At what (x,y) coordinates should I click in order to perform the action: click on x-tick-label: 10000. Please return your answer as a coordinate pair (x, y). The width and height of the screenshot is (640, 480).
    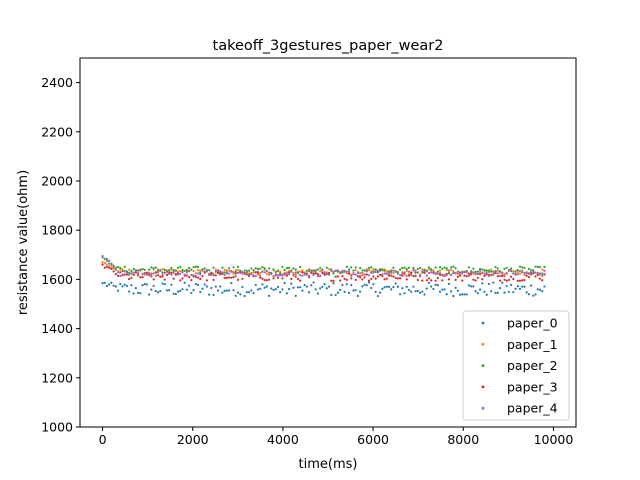
    Looking at the image, I should click on (554, 439).